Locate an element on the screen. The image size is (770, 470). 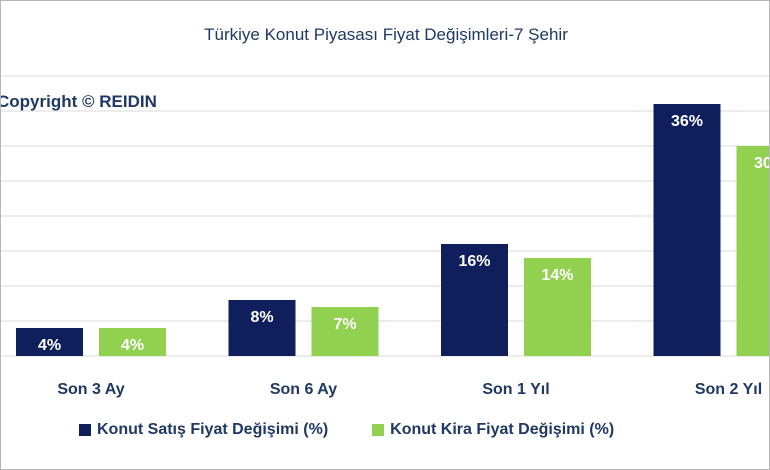
data-label: 7% is located at coordinates (344, 324).